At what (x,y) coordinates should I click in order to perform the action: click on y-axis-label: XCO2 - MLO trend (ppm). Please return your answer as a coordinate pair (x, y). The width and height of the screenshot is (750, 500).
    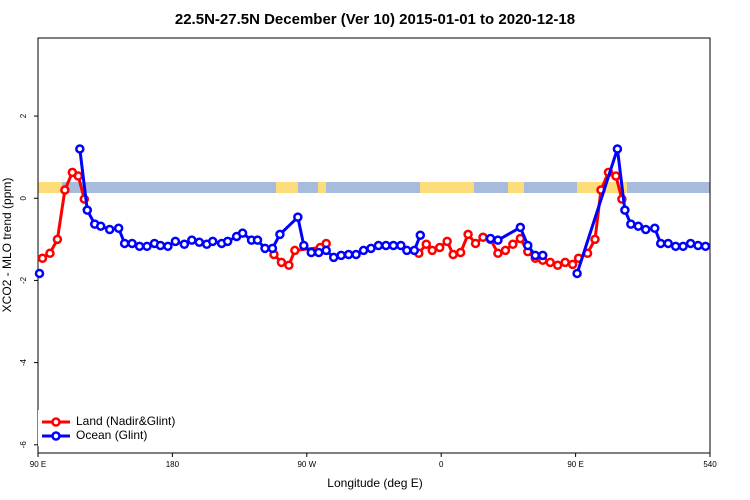
    Looking at the image, I should click on (7, 245).